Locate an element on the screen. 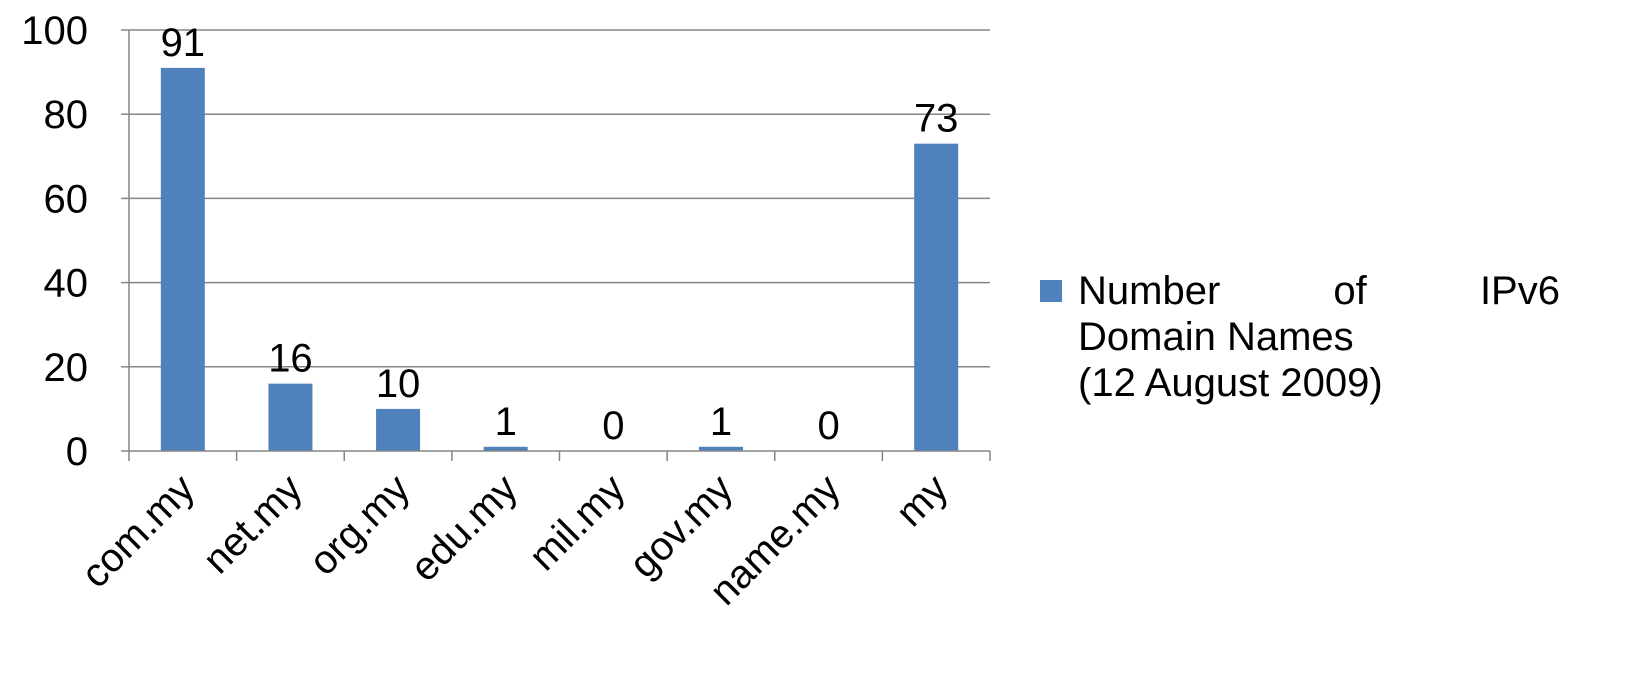 This screenshot has height=682, width=1625. y-tick-label: 20 is located at coordinates (66, 368).